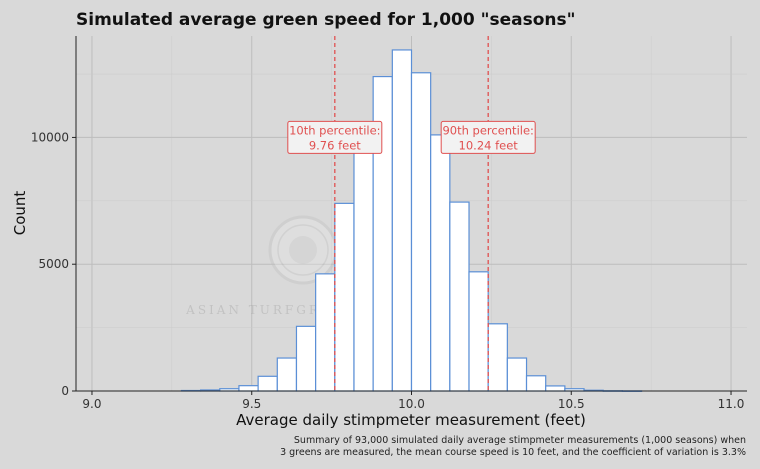 This screenshot has height=469, width=760. What do you see at coordinates (731, 404) in the screenshot?
I see `x-tick-label: 11.0` at bounding box center [731, 404].